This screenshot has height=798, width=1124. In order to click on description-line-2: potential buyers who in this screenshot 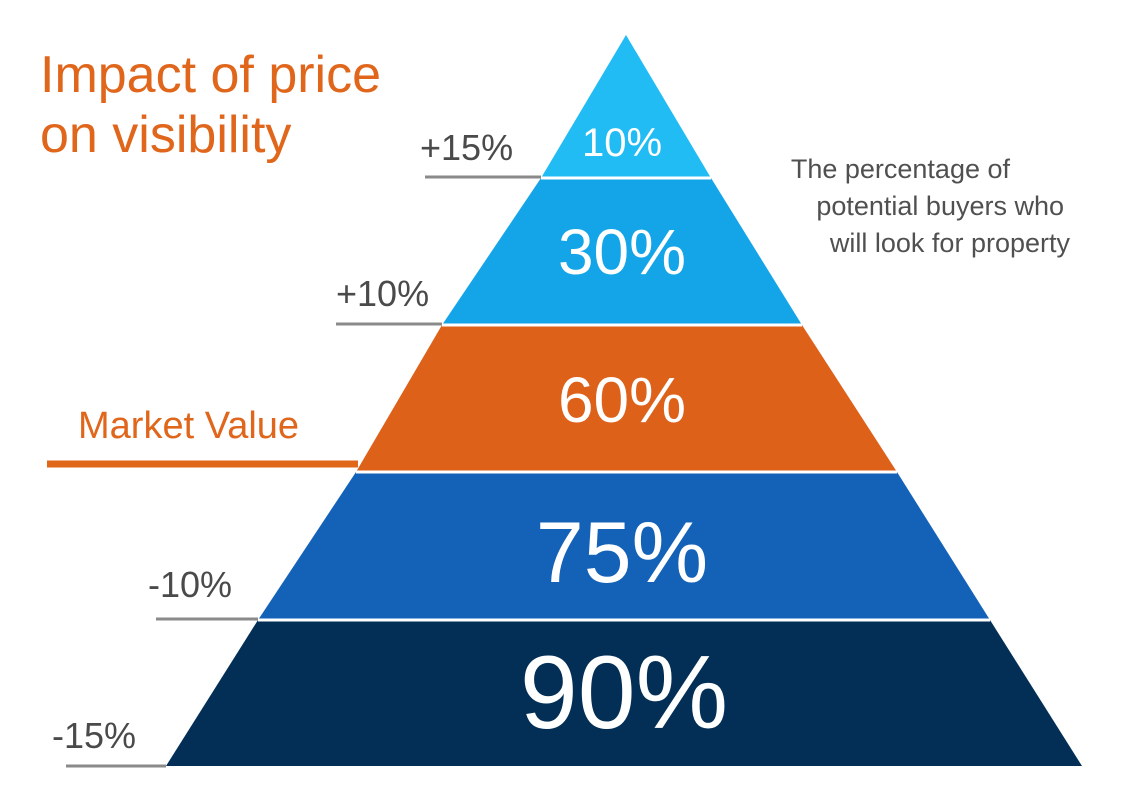, I will do `click(940, 206)`.